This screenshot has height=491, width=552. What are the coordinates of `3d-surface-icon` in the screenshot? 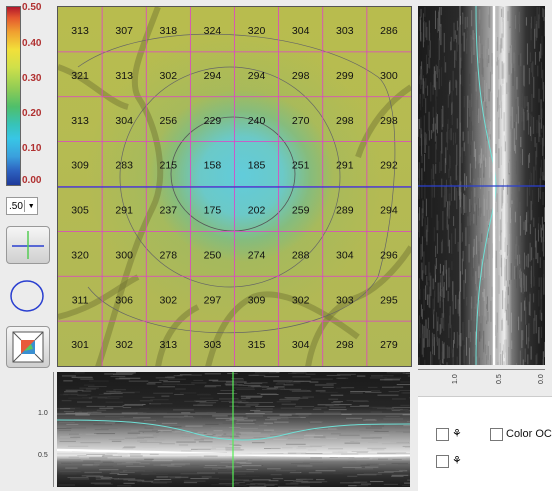 It's located at (28, 347).